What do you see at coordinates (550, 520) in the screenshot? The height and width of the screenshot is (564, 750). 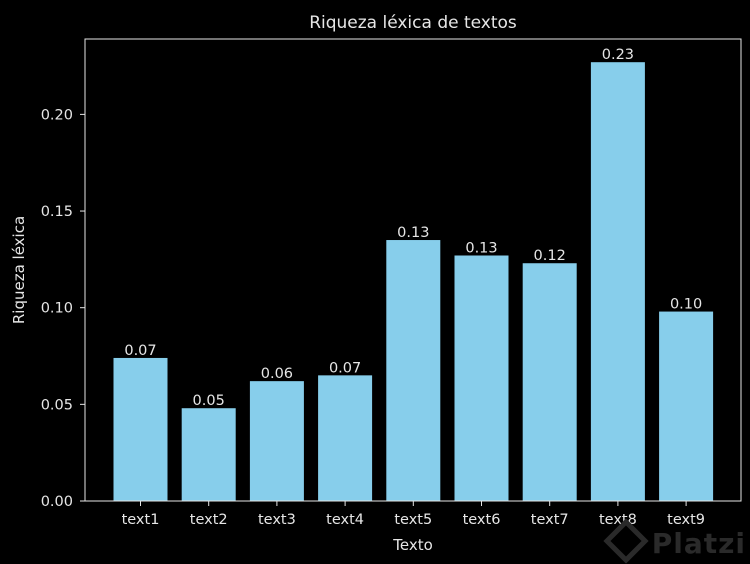 I see `x-tick-label: text7` at bounding box center [550, 520].